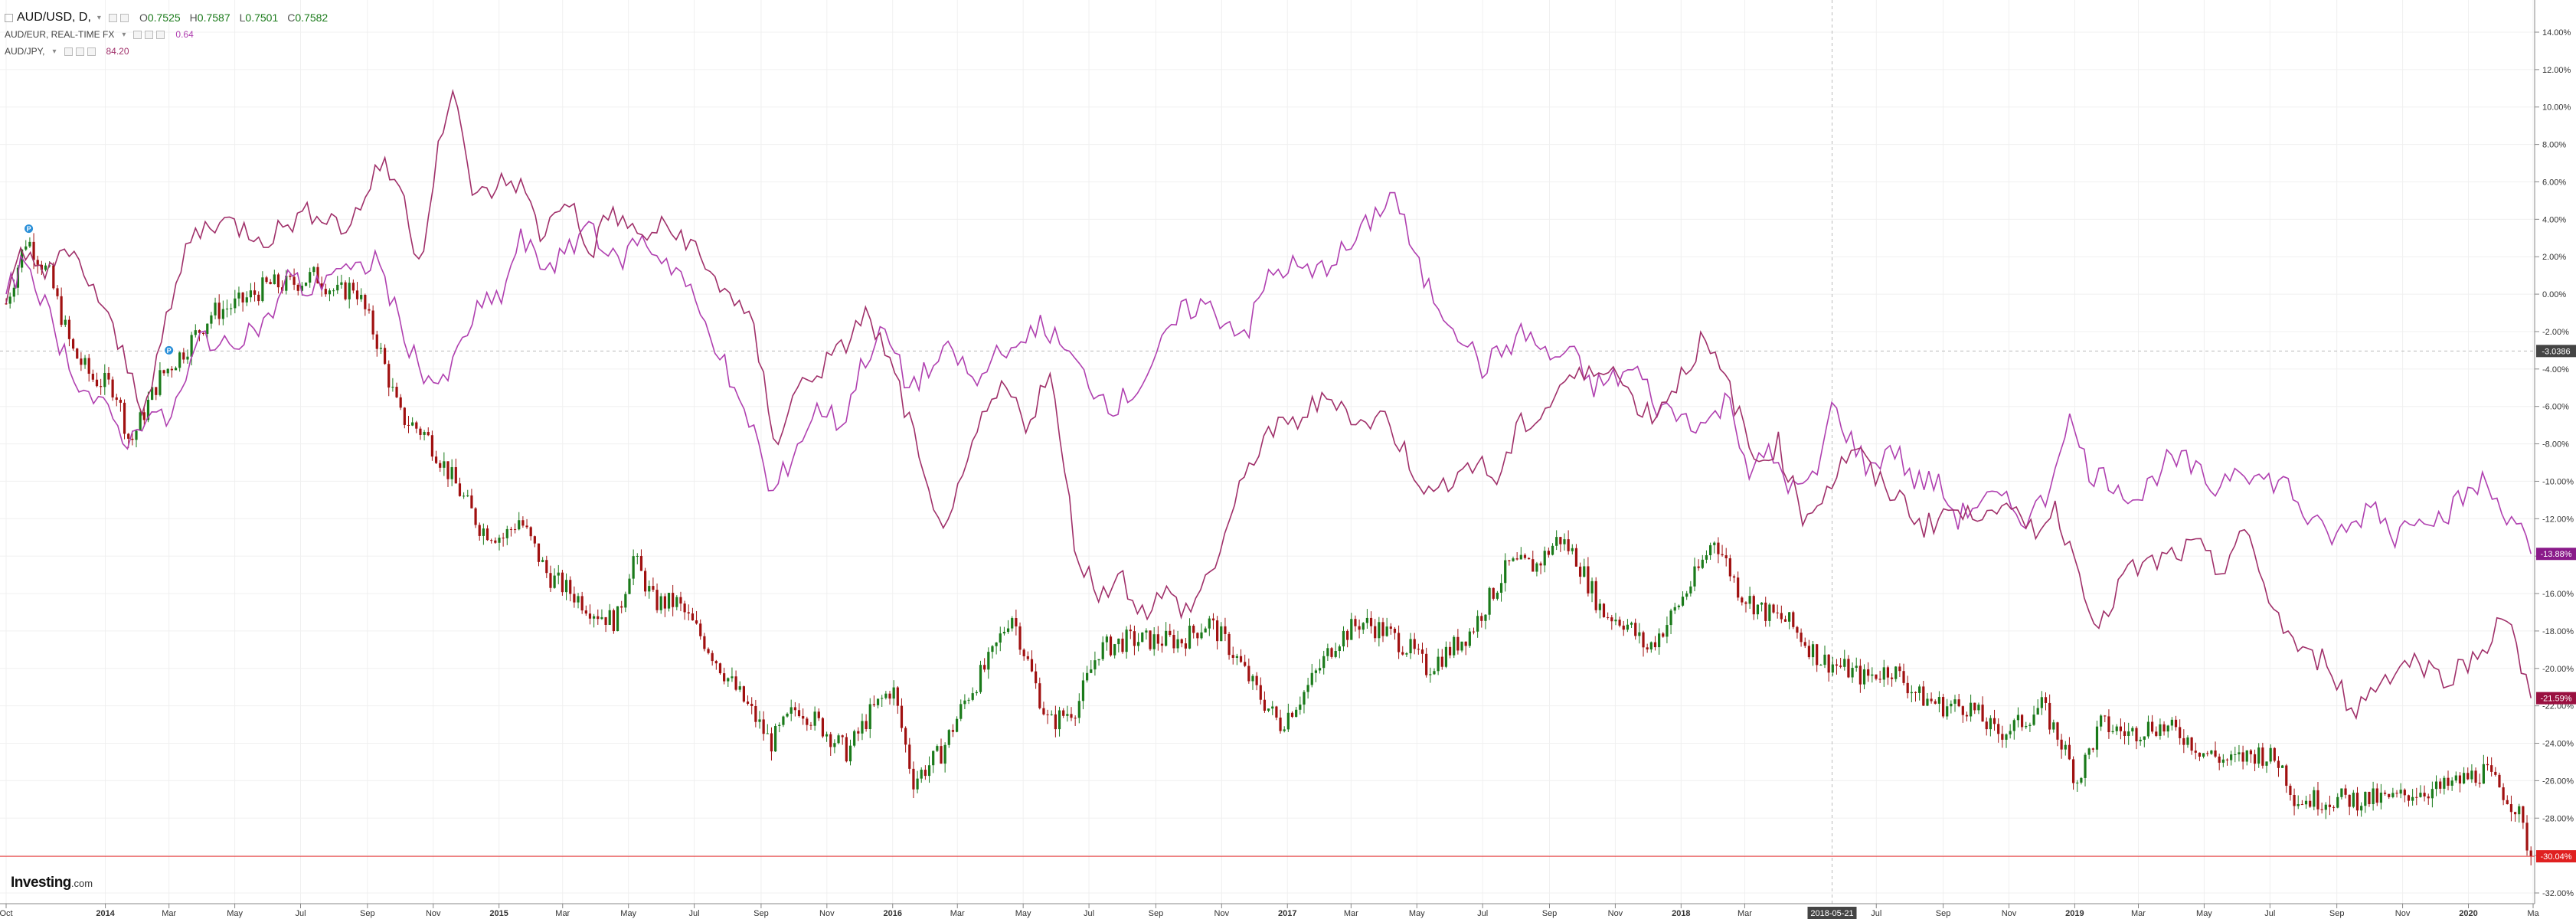  What do you see at coordinates (957, 914) in the screenshot?
I see `x-tick-label: Mar` at bounding box center [957, 914].